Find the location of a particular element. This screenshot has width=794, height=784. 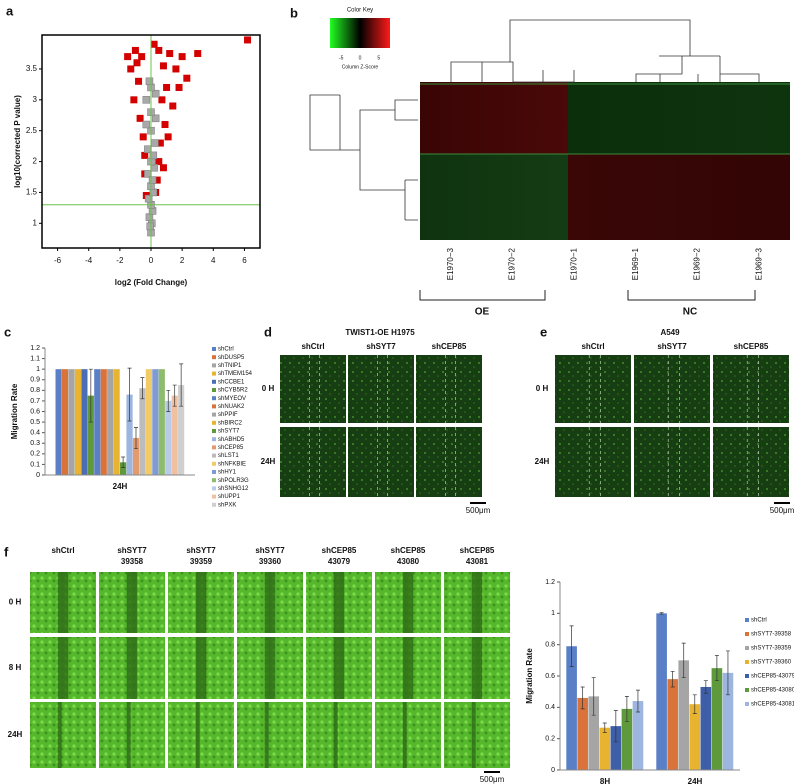

x-tick-label: 8H is located at coordinates (605, 780).